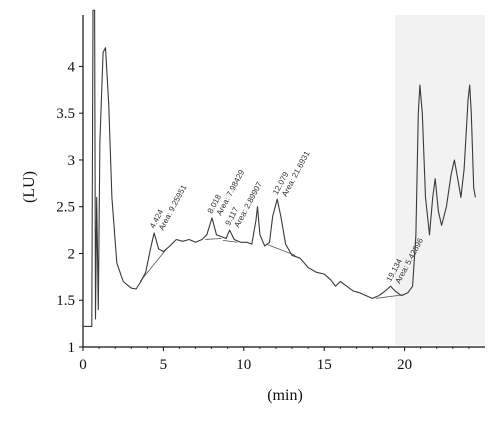  Describe the element at coordinates (72, 348) in the screenshot. I see `y-tick-label: 1` at that location.